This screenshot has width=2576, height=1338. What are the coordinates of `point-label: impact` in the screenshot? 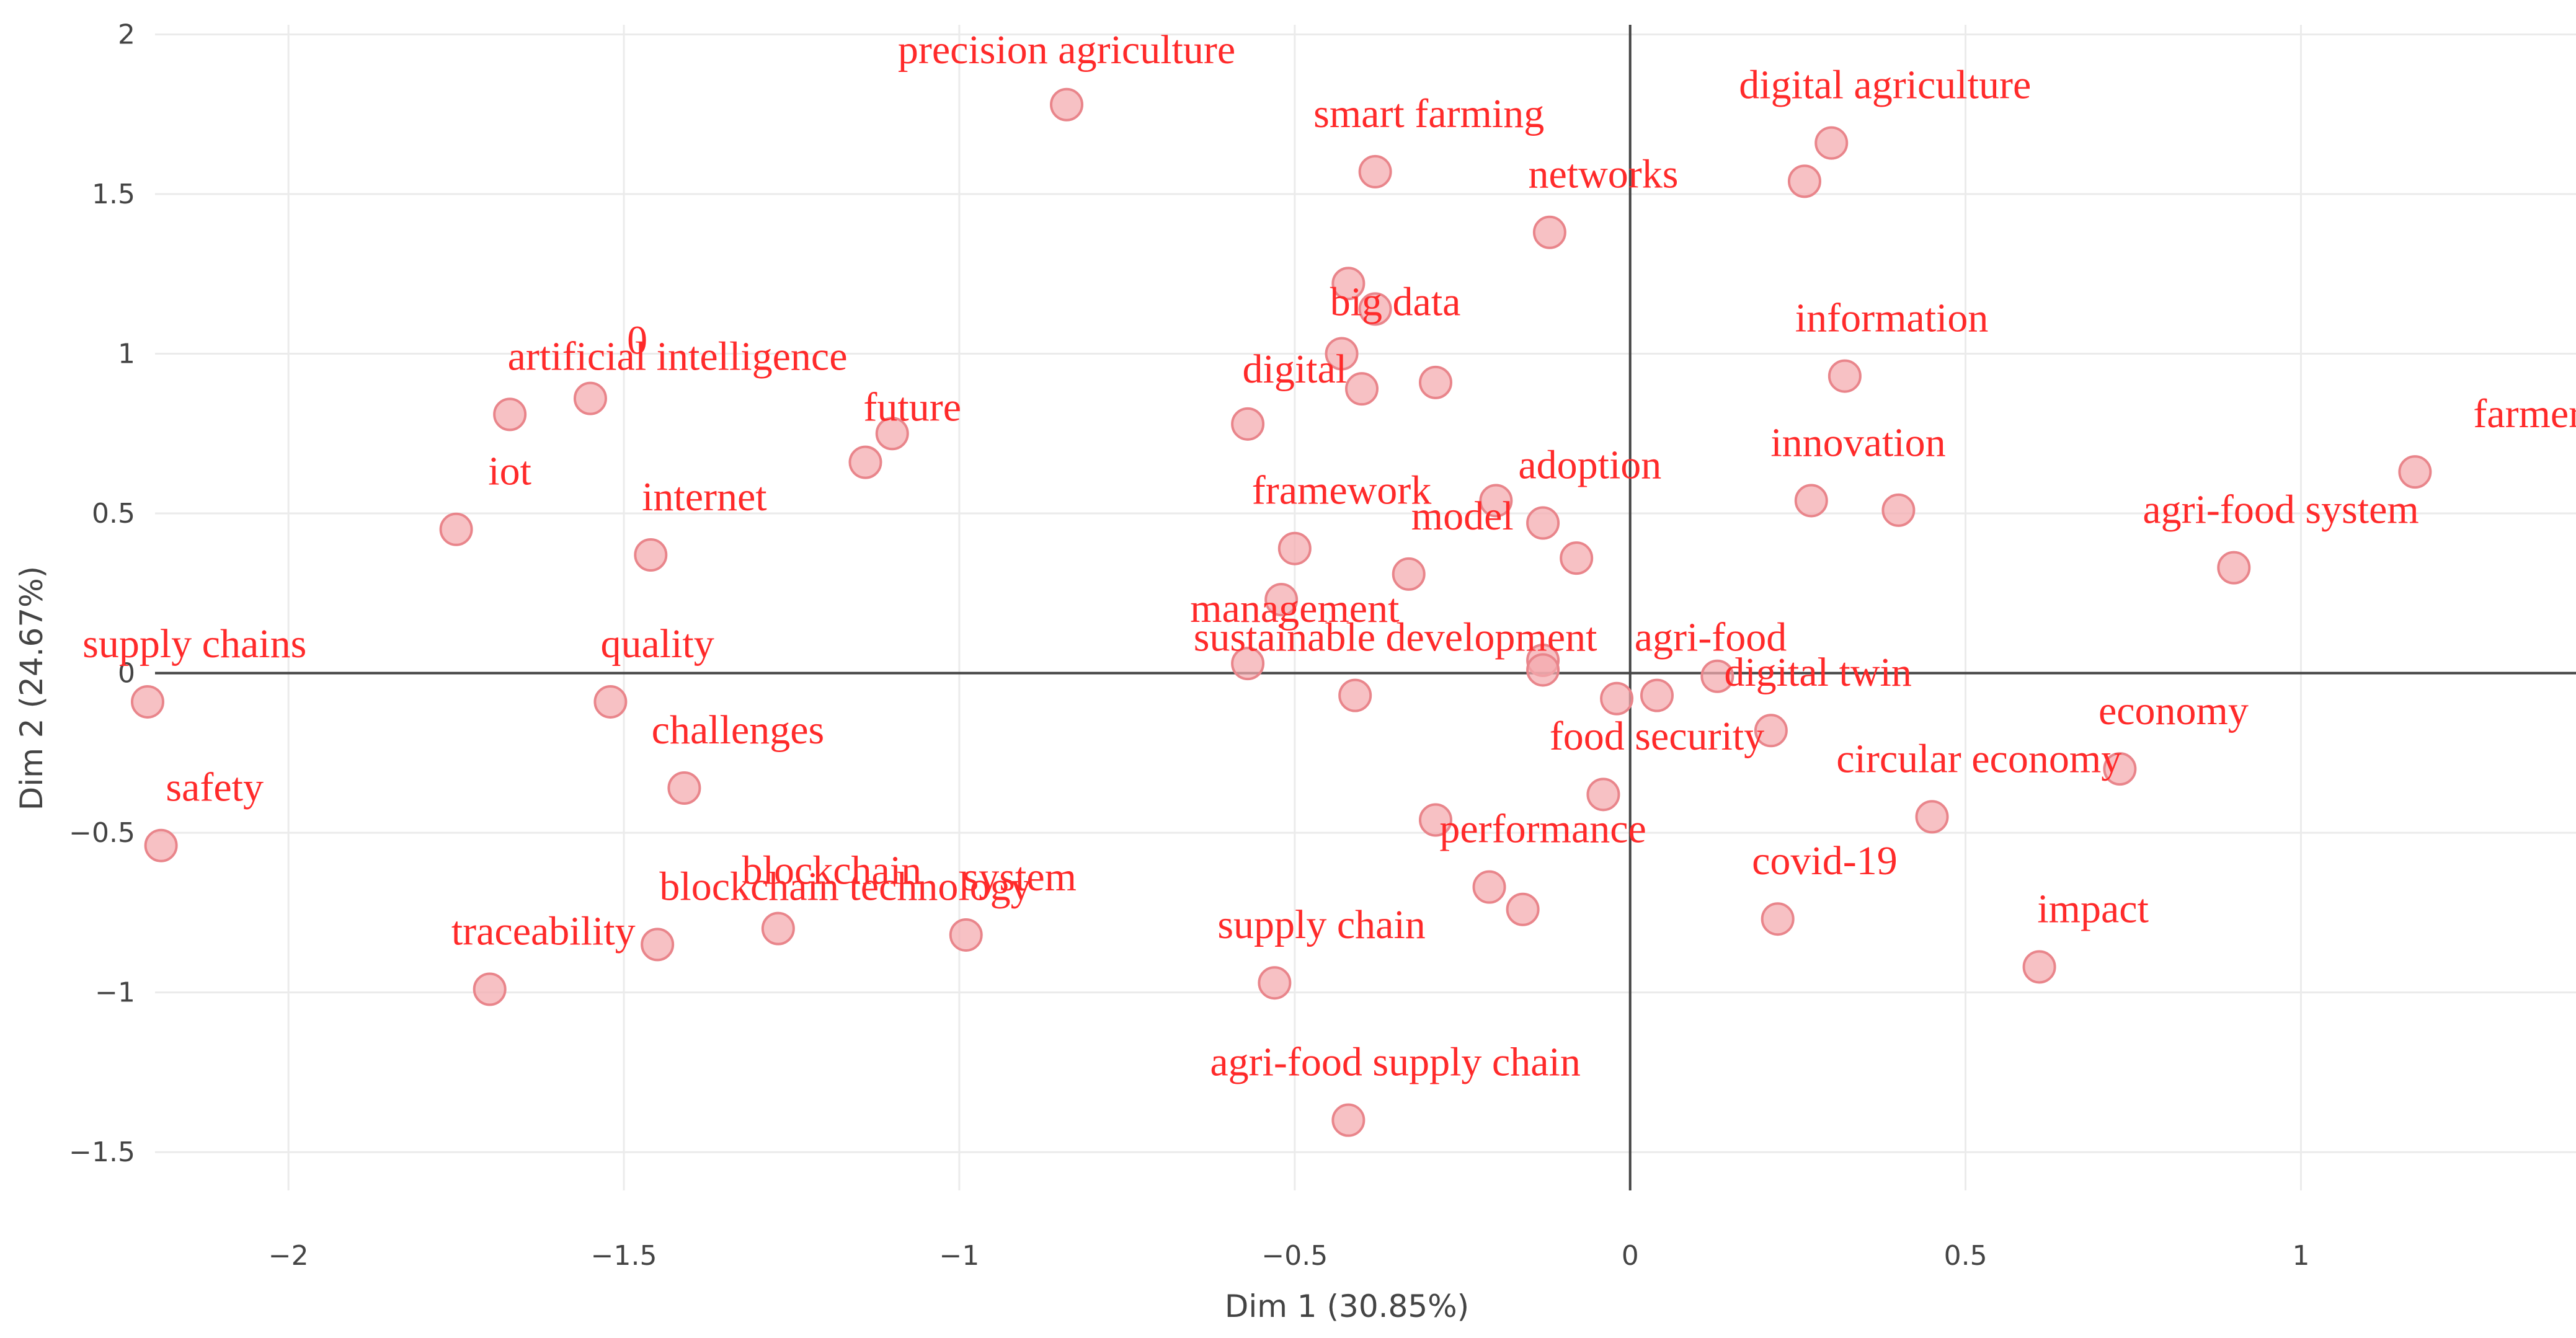 It's located at (2093, 908).